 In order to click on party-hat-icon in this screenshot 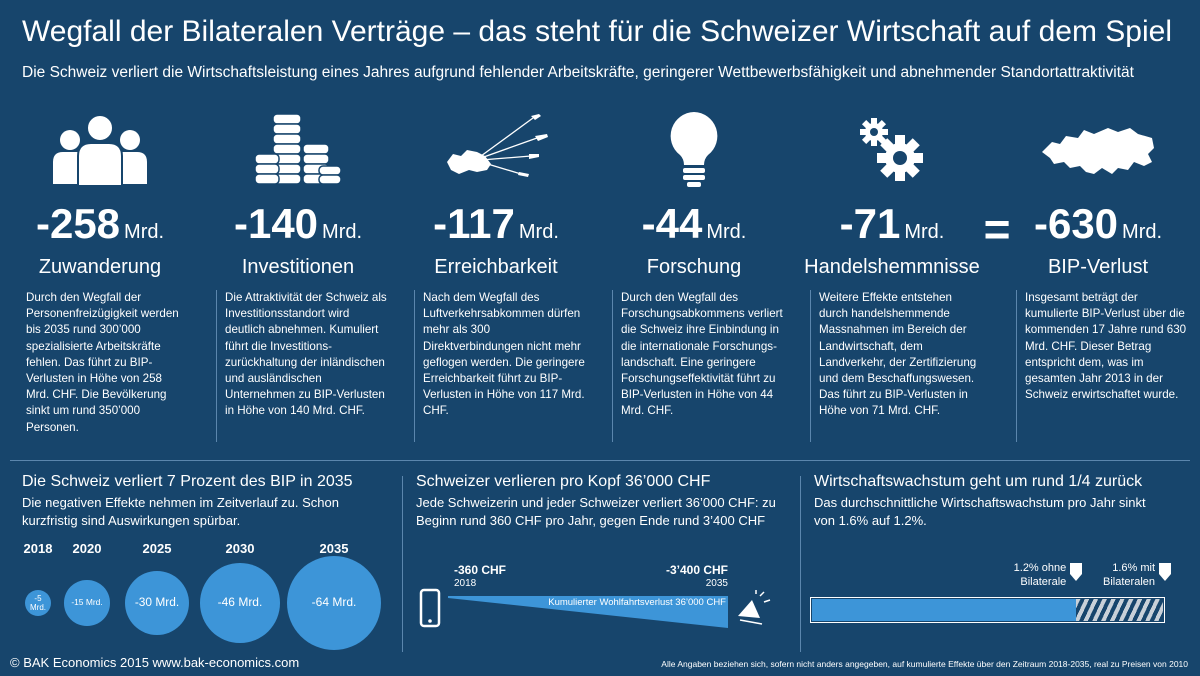, I will do `click(754, 608)`.